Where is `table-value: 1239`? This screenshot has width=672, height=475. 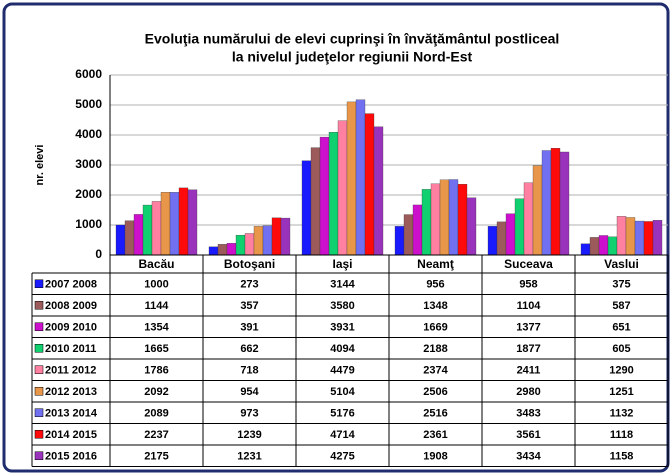
table-value: 1239 is located at coordinates (249, 435).